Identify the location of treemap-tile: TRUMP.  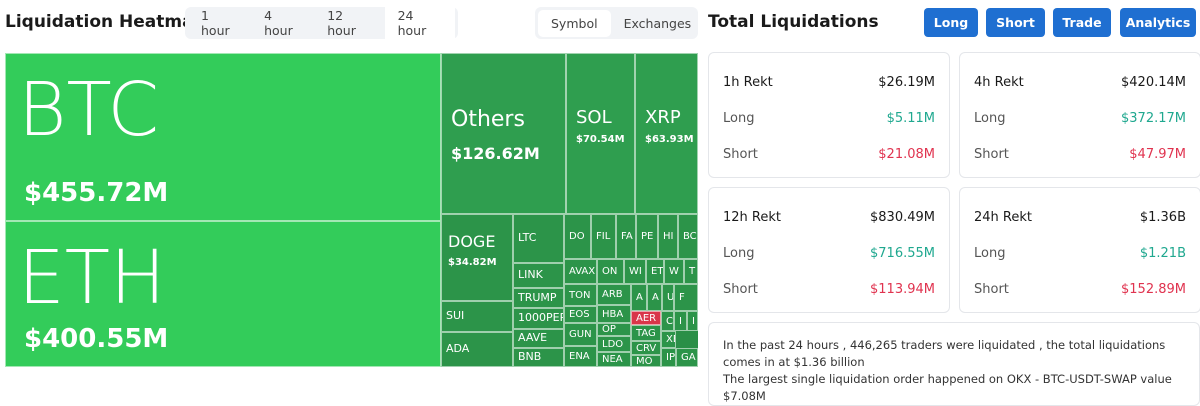
(538, 298).